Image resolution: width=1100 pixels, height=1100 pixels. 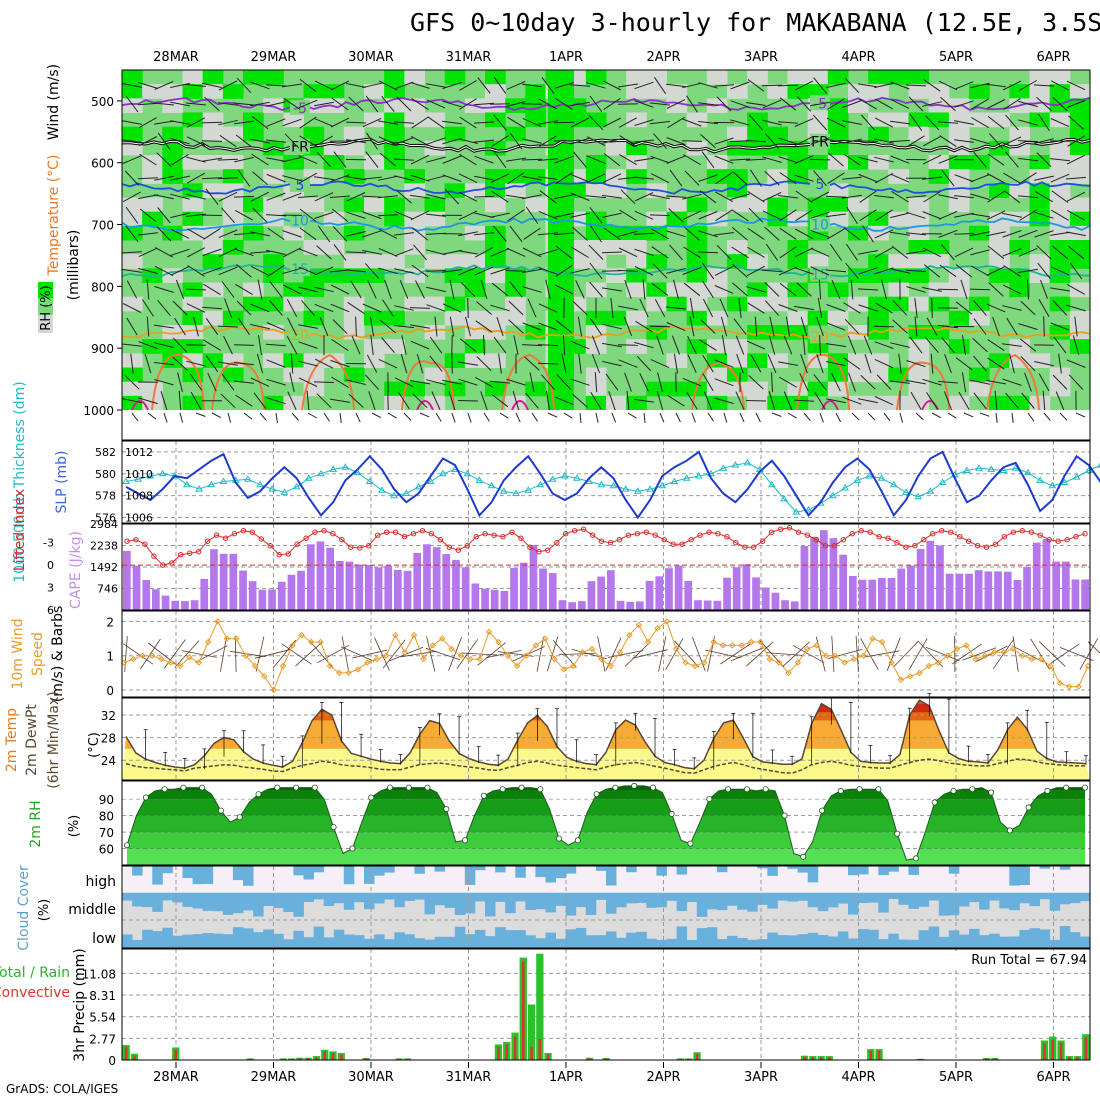 I want to click on precip-total-bar, so click(x=531, y=1032).